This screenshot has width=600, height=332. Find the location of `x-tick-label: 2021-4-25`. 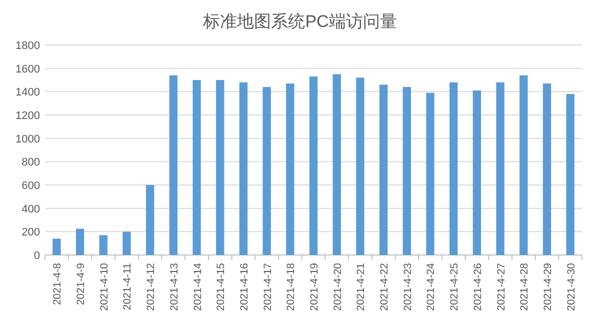

x-tick-label: 2021-4-25 is located at coordinates (454, 286).